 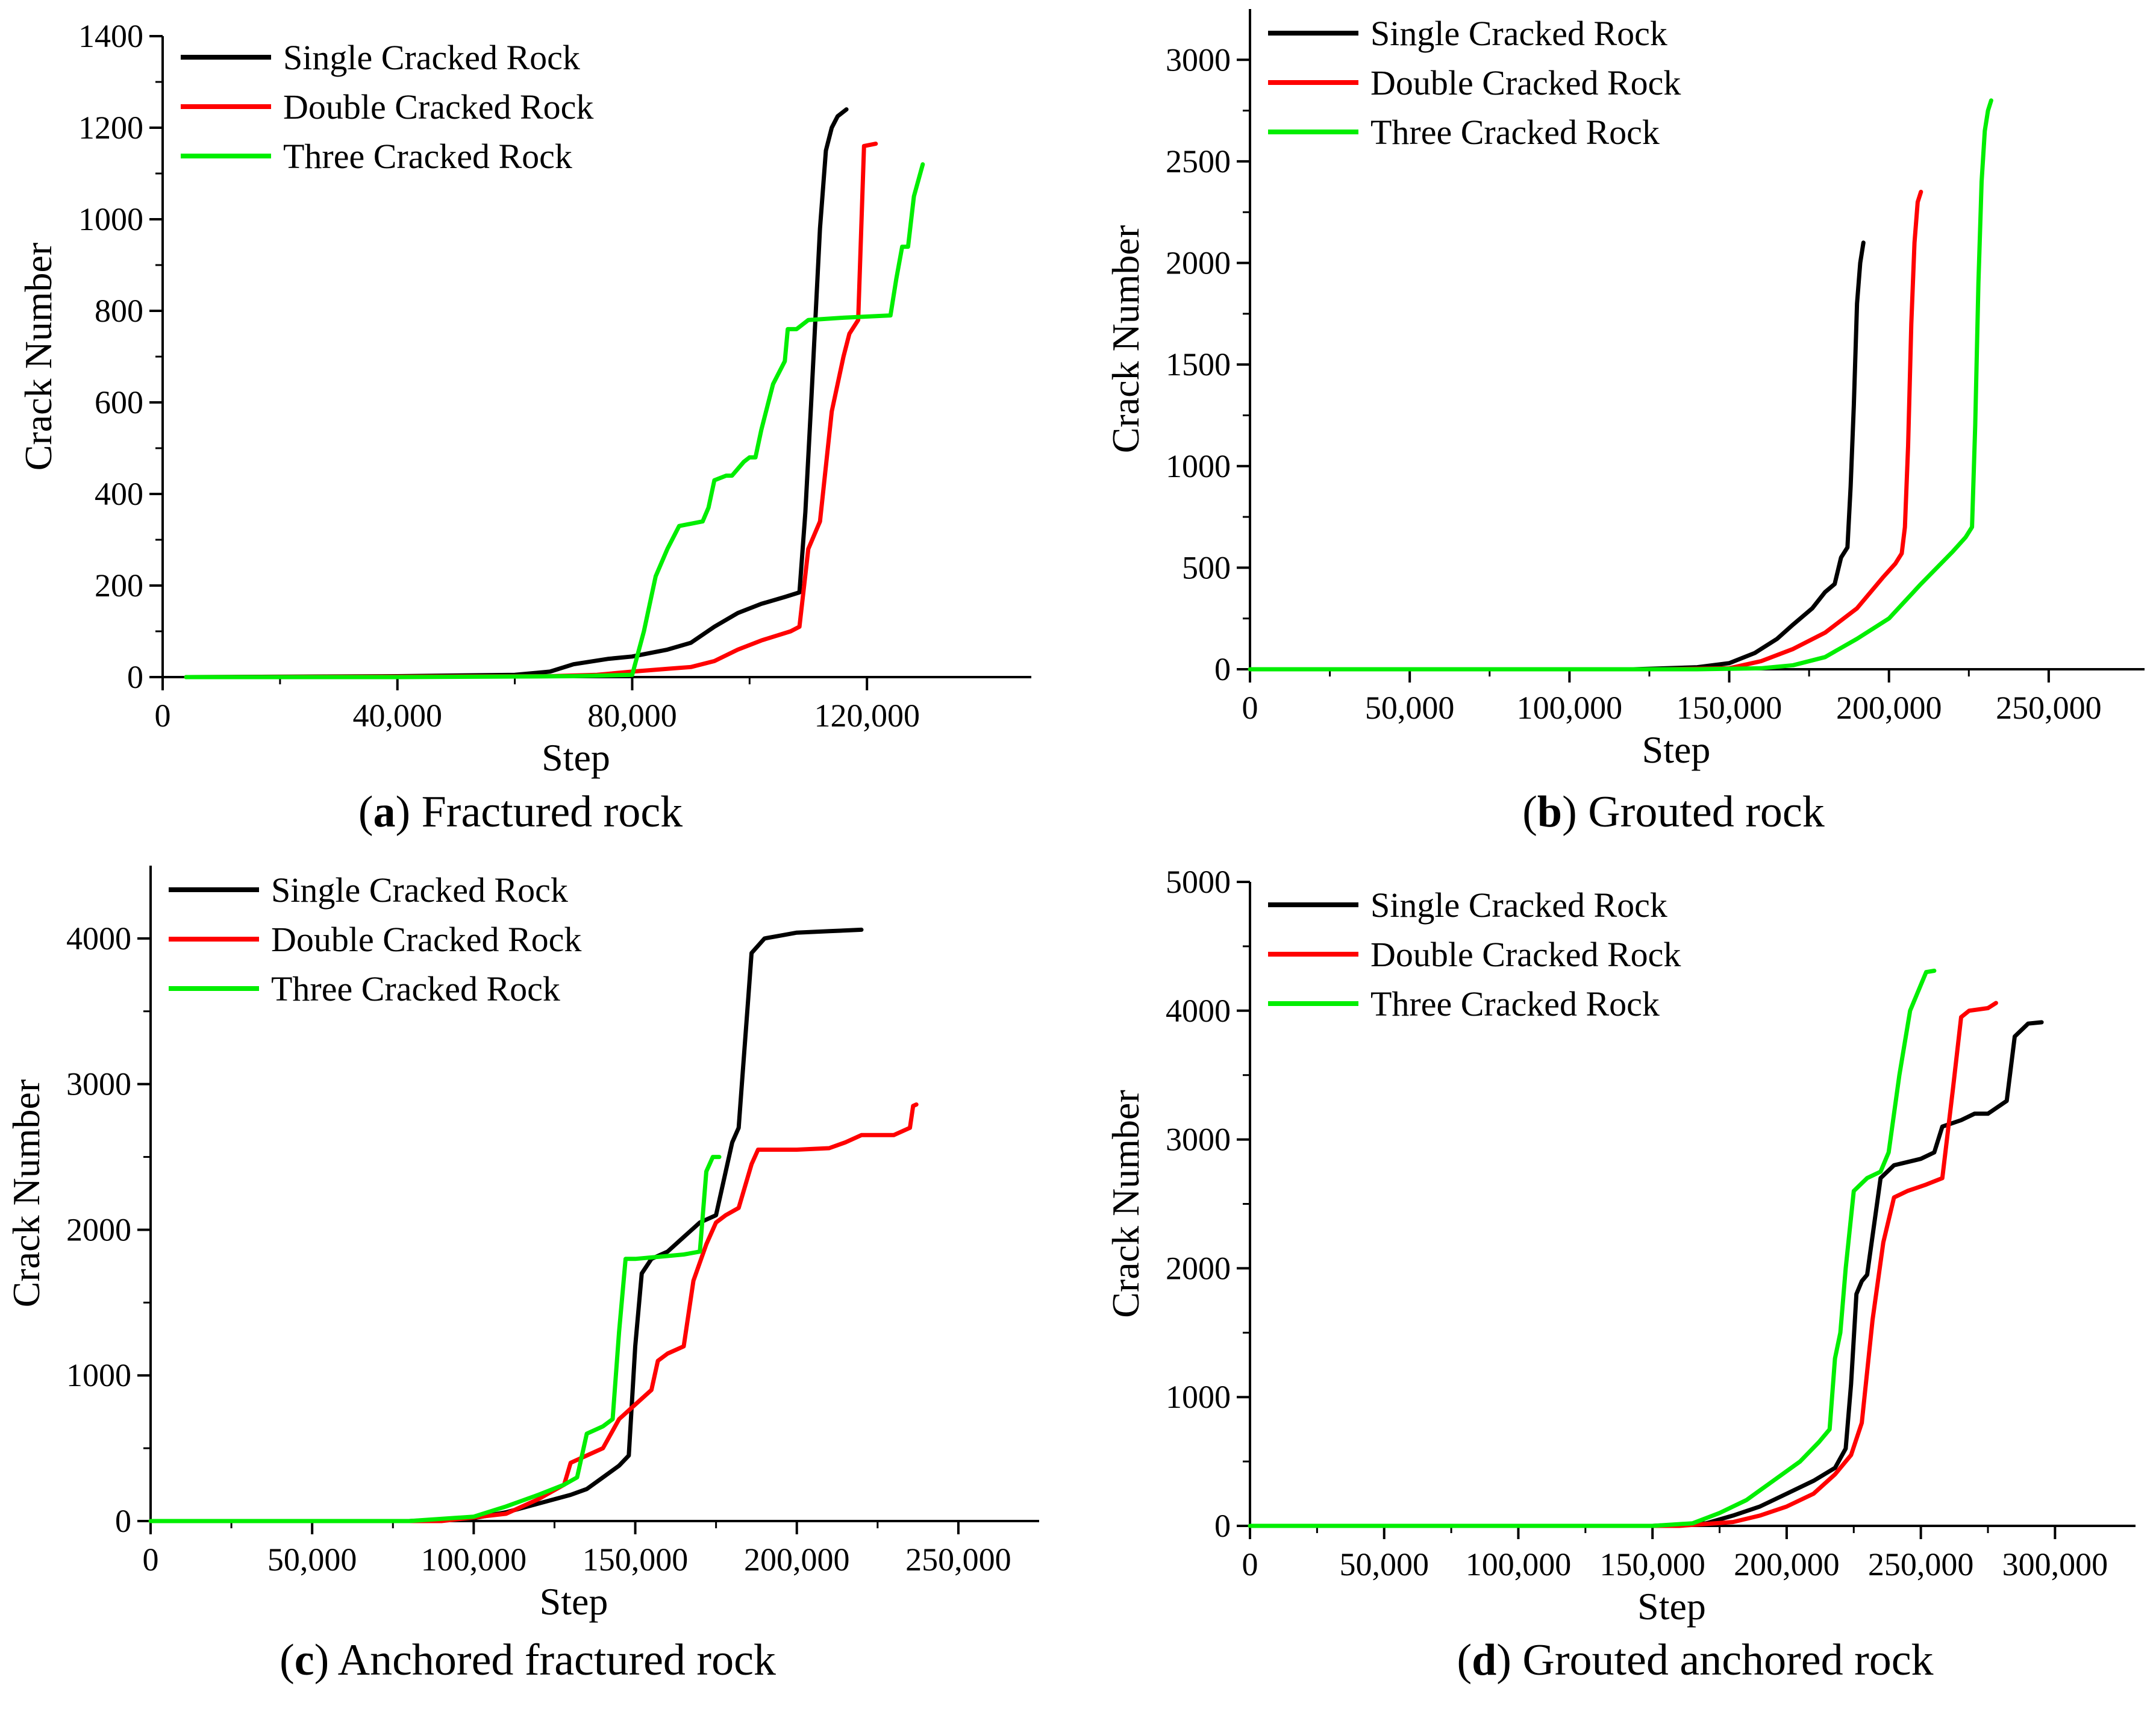 I want to click on y-tick-label: 2500, so click(x=1198, y=161).